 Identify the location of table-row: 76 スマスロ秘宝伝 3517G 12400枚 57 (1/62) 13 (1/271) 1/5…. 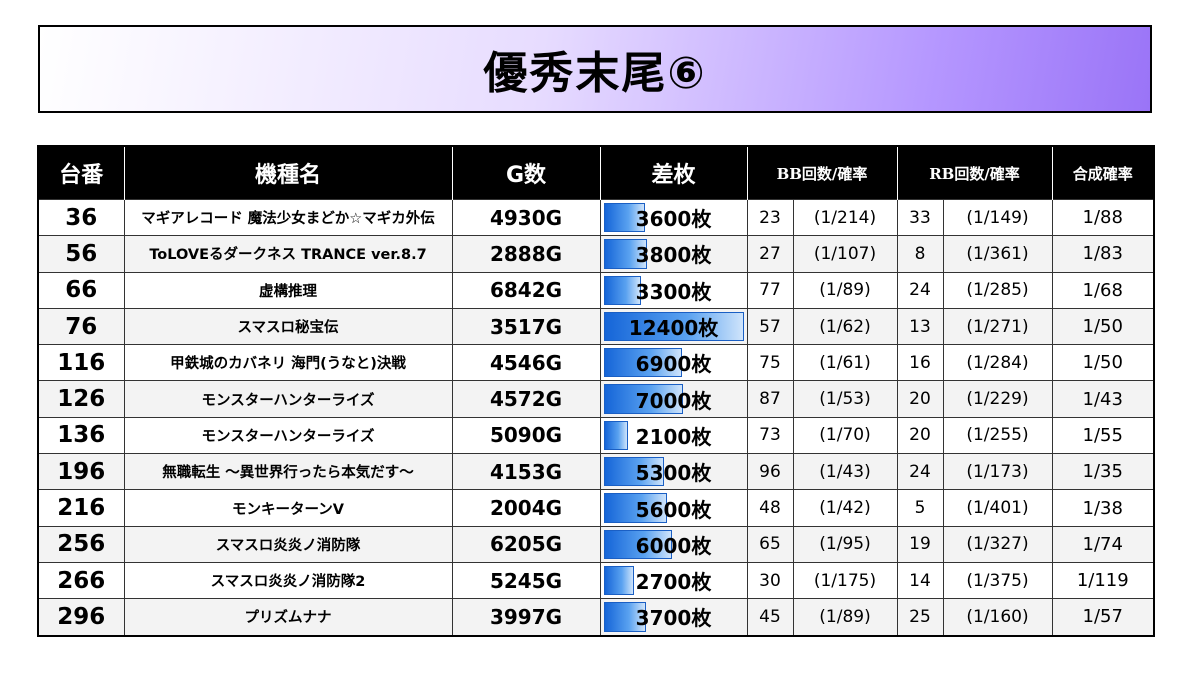
(596, 326).